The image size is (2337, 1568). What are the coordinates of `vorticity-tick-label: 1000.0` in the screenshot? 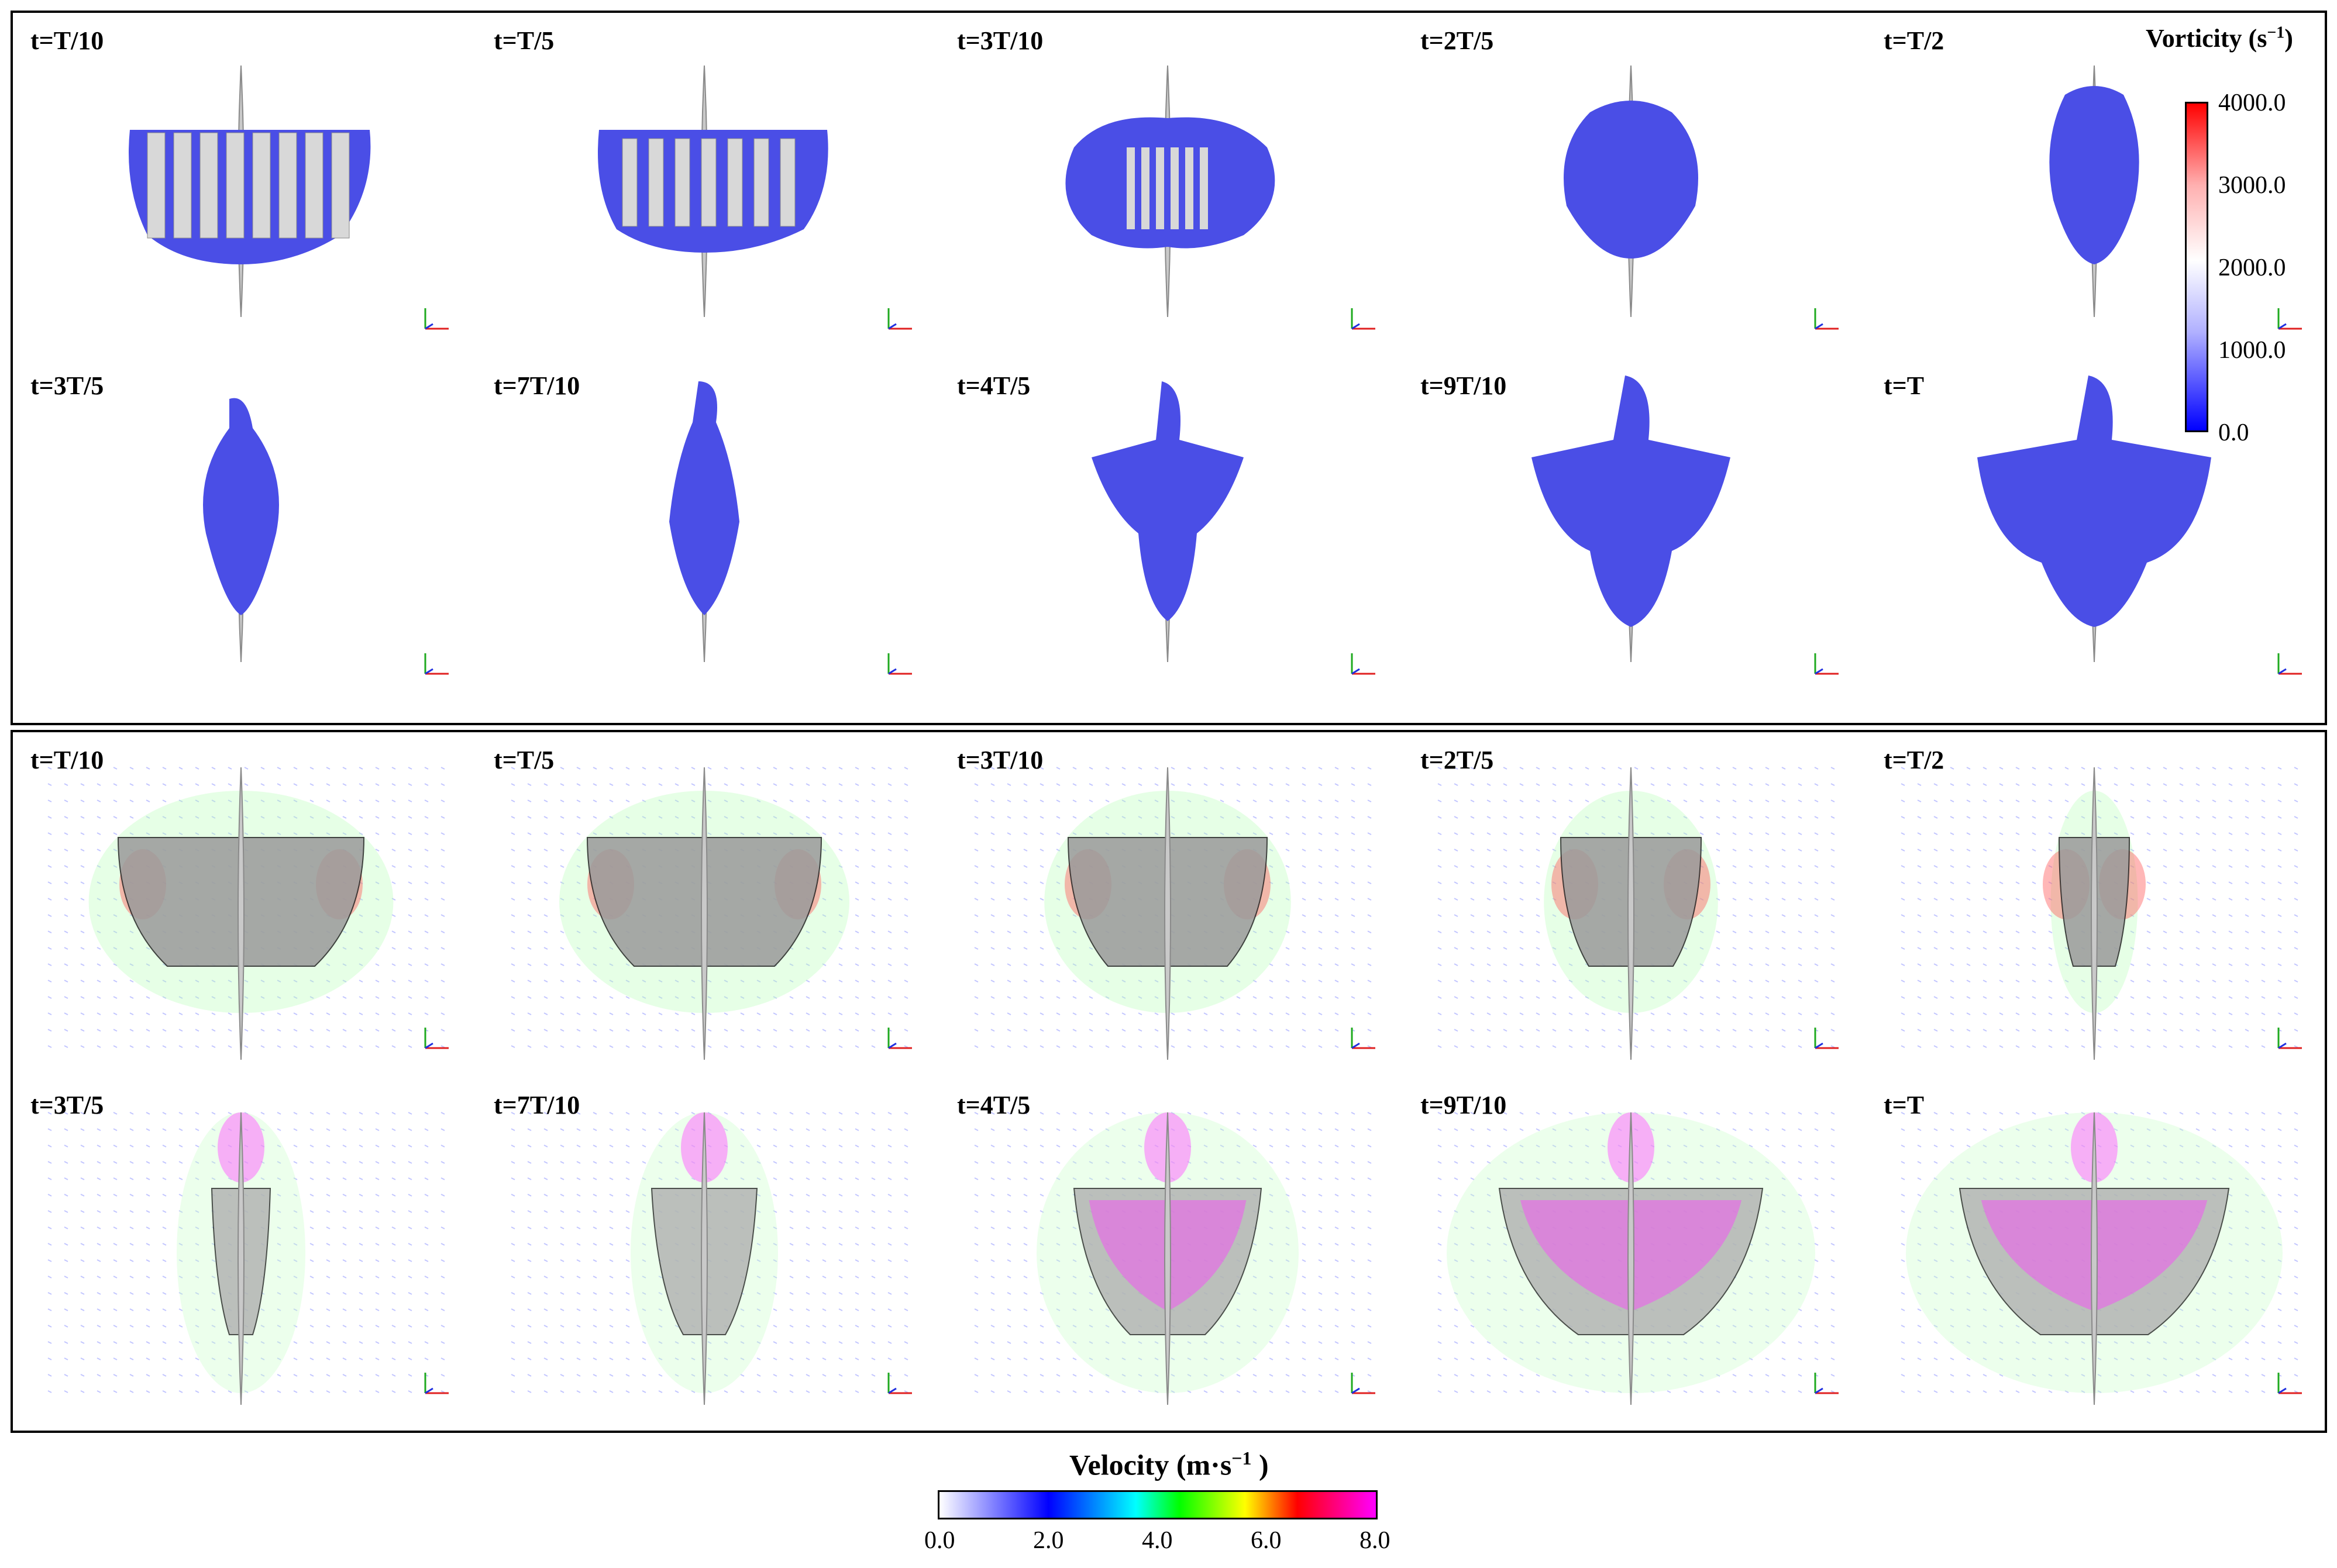 It's located at (2252, 351).